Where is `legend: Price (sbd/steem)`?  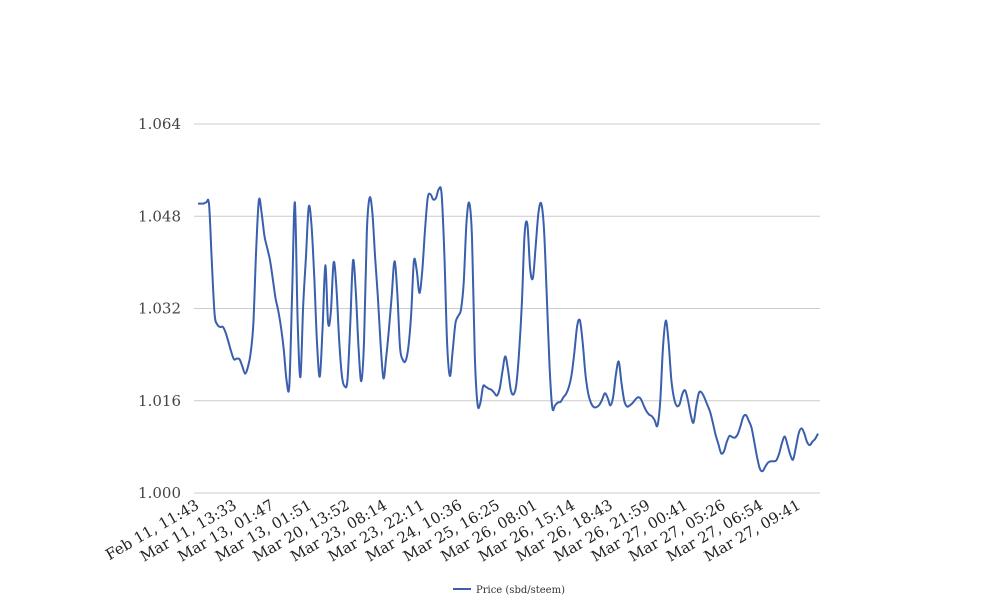 legend: Price (sbd/steem) is located at coordinates (509, 590).